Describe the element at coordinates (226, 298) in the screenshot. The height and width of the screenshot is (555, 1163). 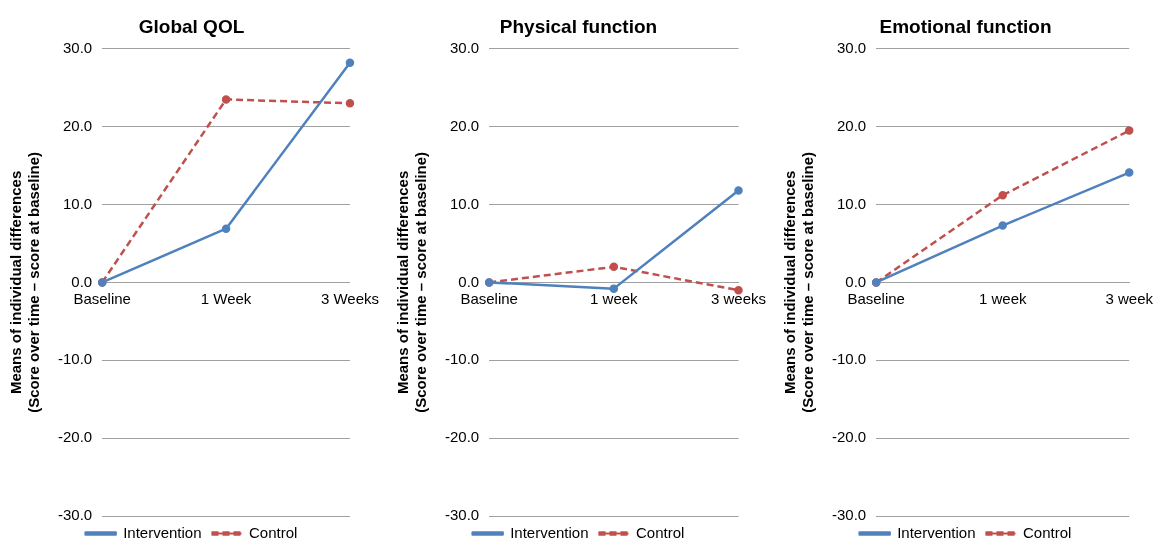
I see `x-tick-label: 1 Week` at that location.